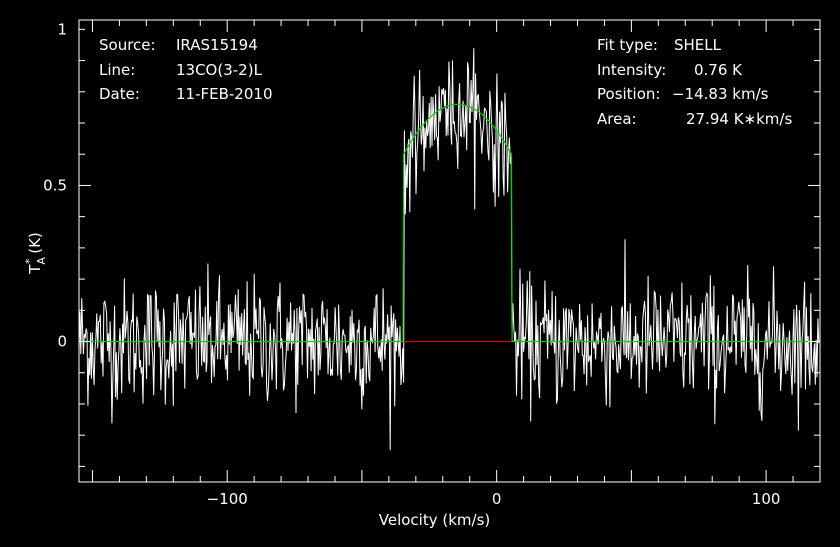  What do you see at coordinates (62, 342) in the screenshot?
I see `y-tick-label: 0` at bounding box center [62, 342].